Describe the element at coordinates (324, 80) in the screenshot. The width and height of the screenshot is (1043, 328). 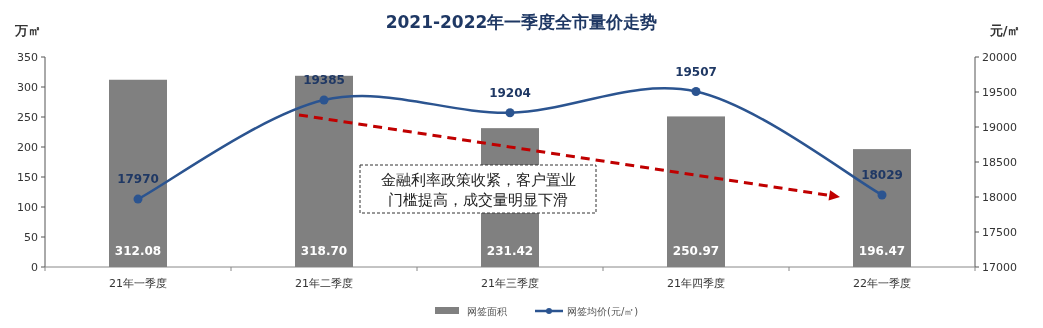
I see `data-label: 19385` at that location.